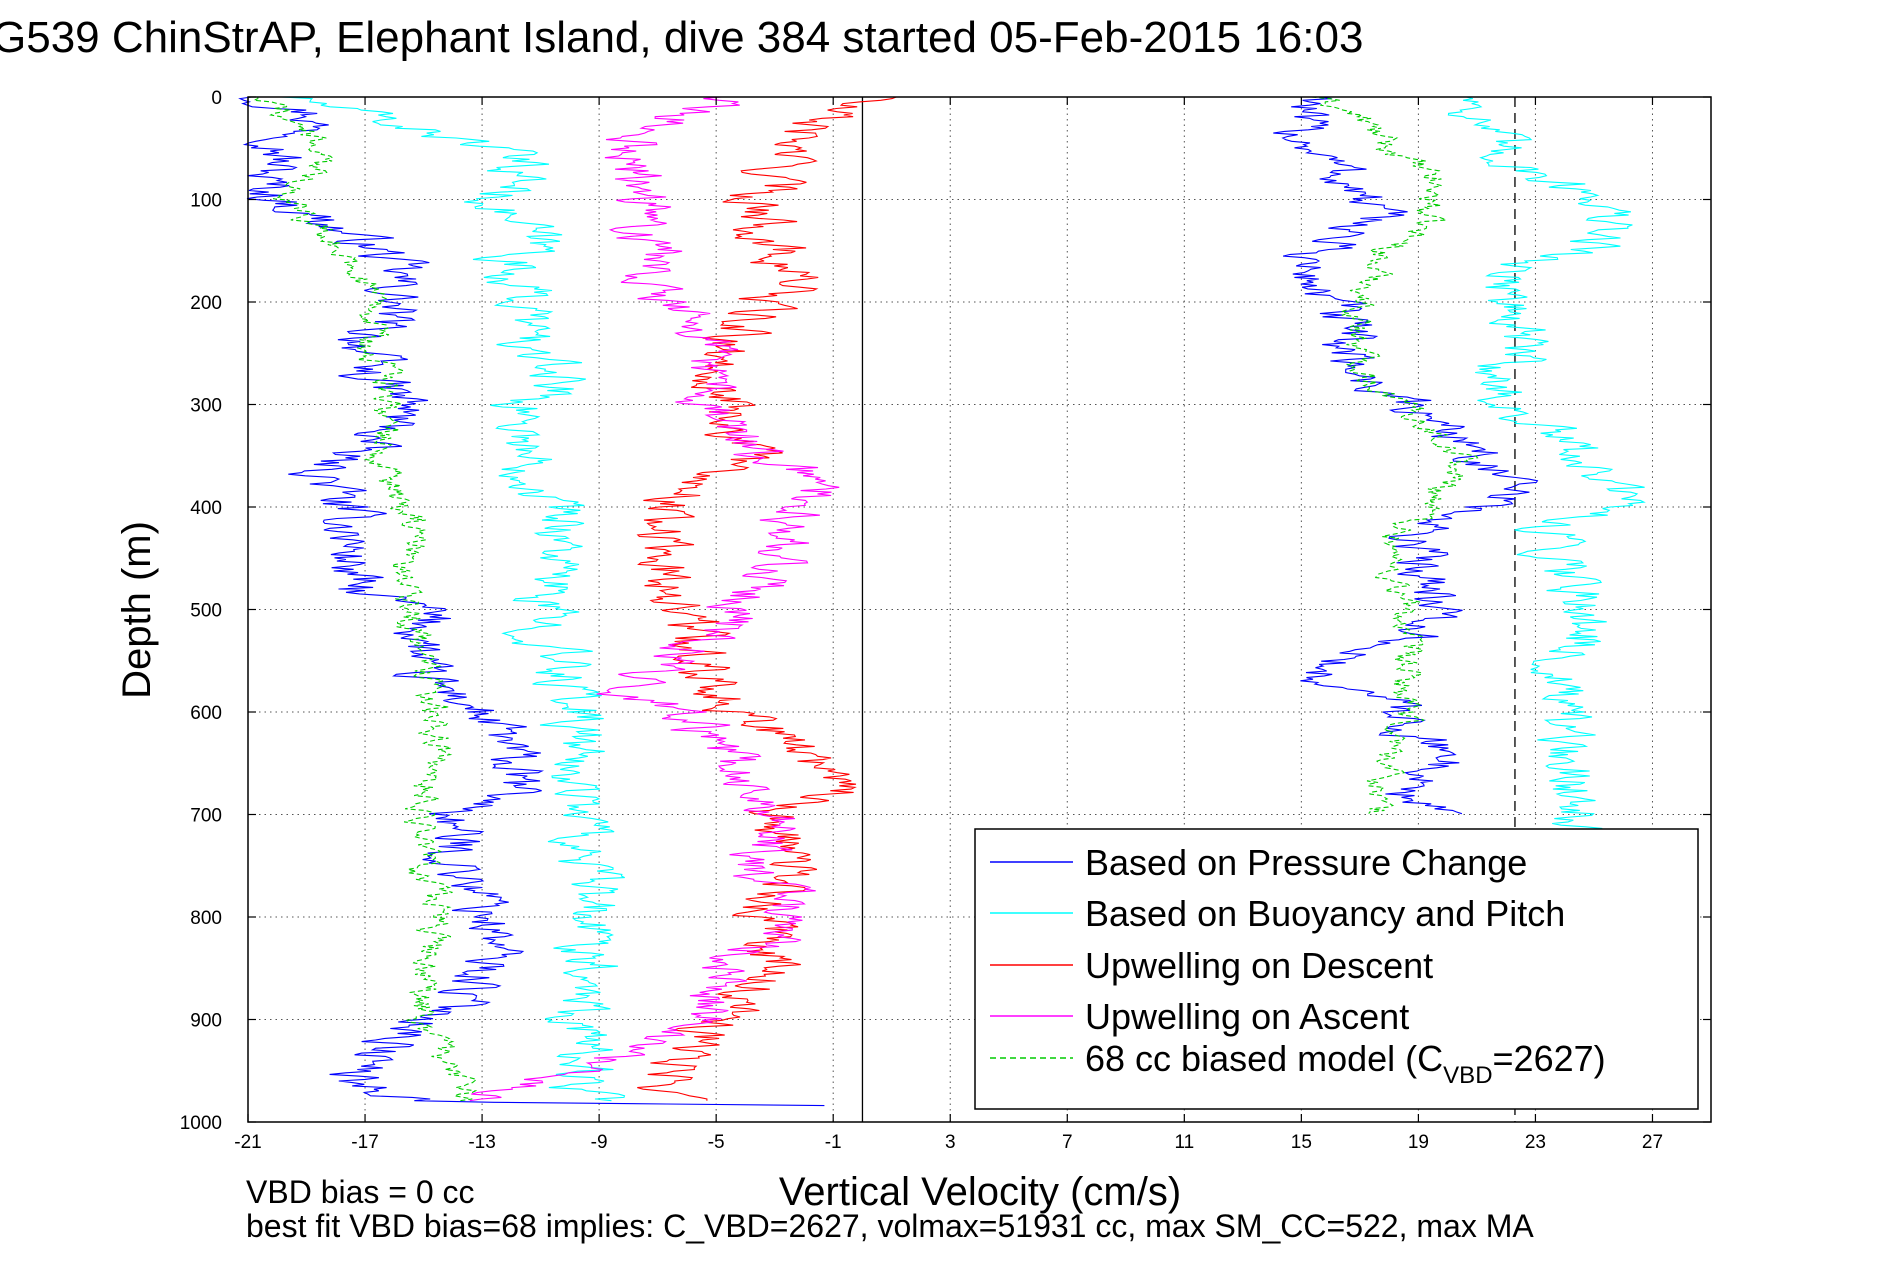  I want to click on y-tick-label: 0, so click(216, 98).